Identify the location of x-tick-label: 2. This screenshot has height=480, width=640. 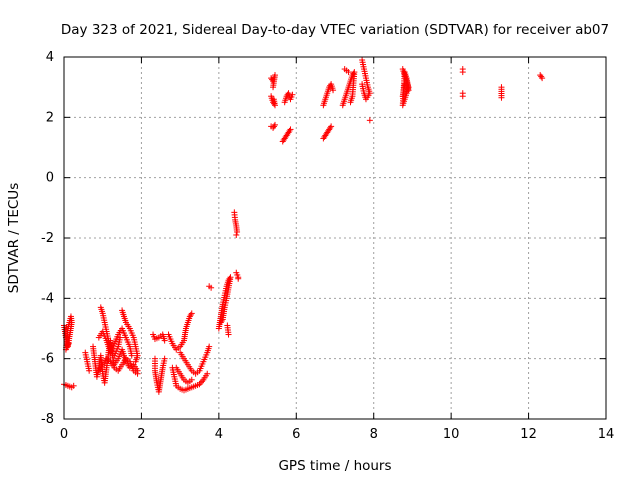
(141, 434).